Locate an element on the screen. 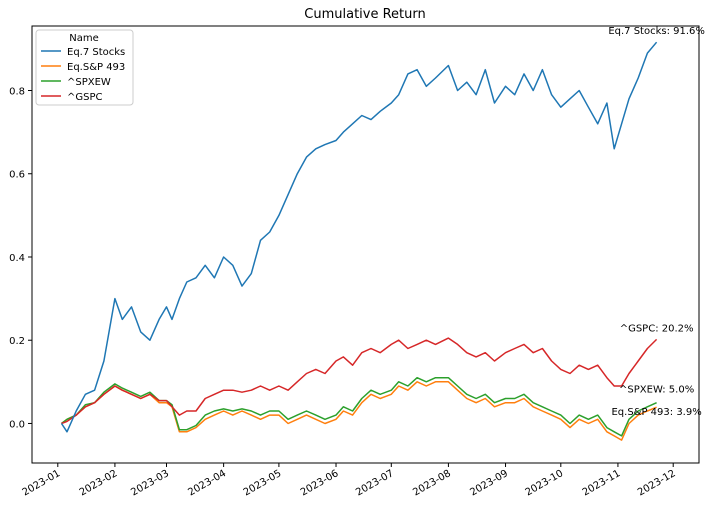  legend-entry-label: ^GSPC is located at coordinates (85, 97).